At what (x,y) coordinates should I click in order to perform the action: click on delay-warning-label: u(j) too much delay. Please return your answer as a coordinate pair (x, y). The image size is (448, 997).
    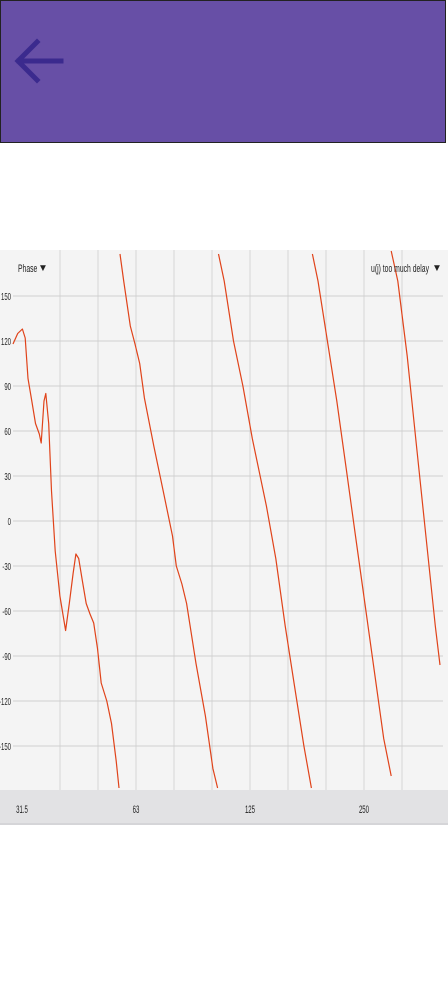
    Looking at the image, I should click on (400, 268).